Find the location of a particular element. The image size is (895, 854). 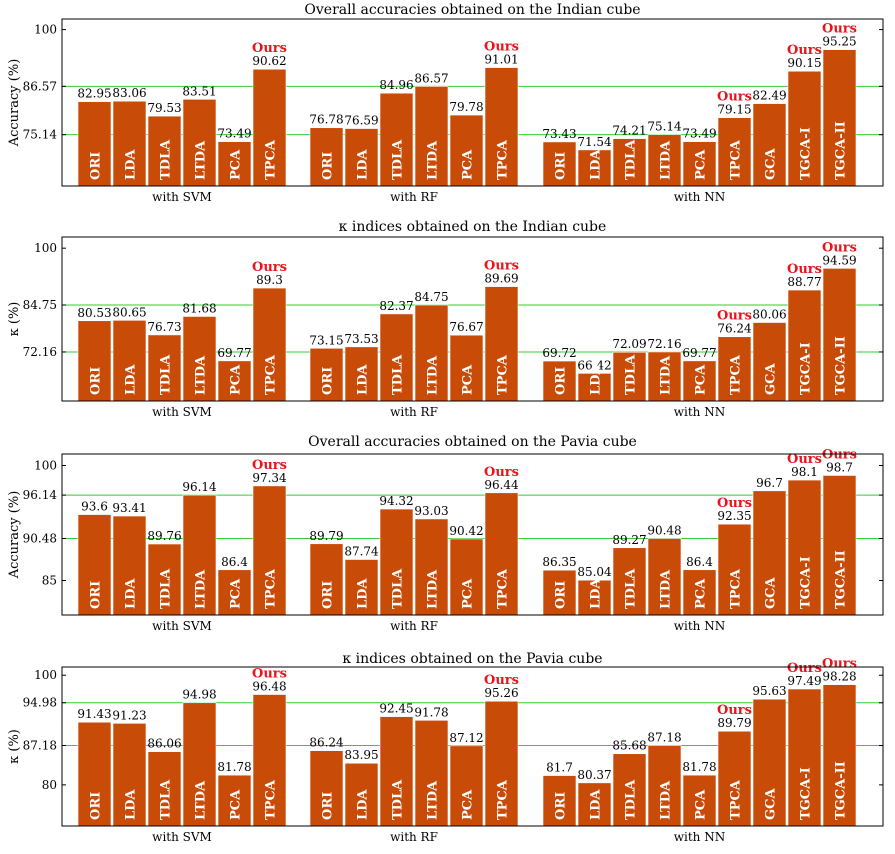

value-label: 73.49 is located at coordinates (699, 134).